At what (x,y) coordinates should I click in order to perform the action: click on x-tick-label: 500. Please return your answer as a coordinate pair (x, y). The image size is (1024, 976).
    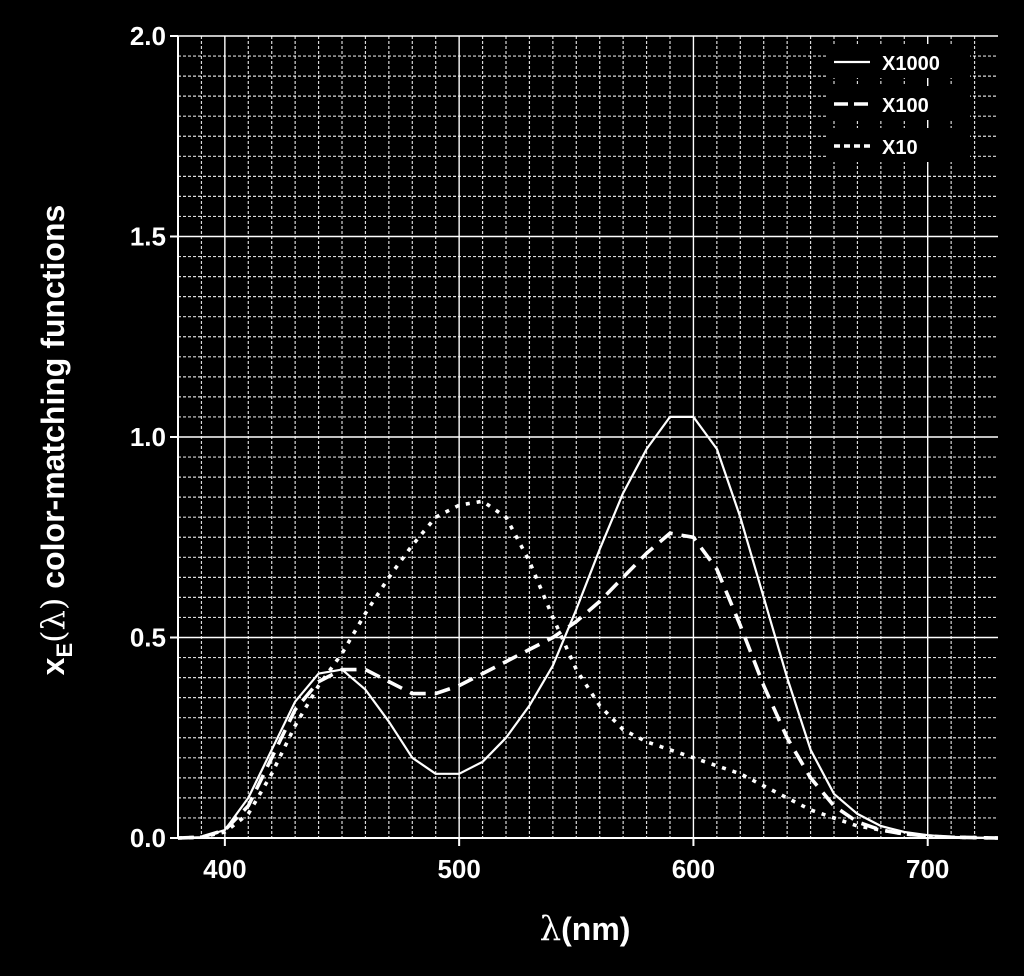
    Looking at the image, I should click on (458, 869).